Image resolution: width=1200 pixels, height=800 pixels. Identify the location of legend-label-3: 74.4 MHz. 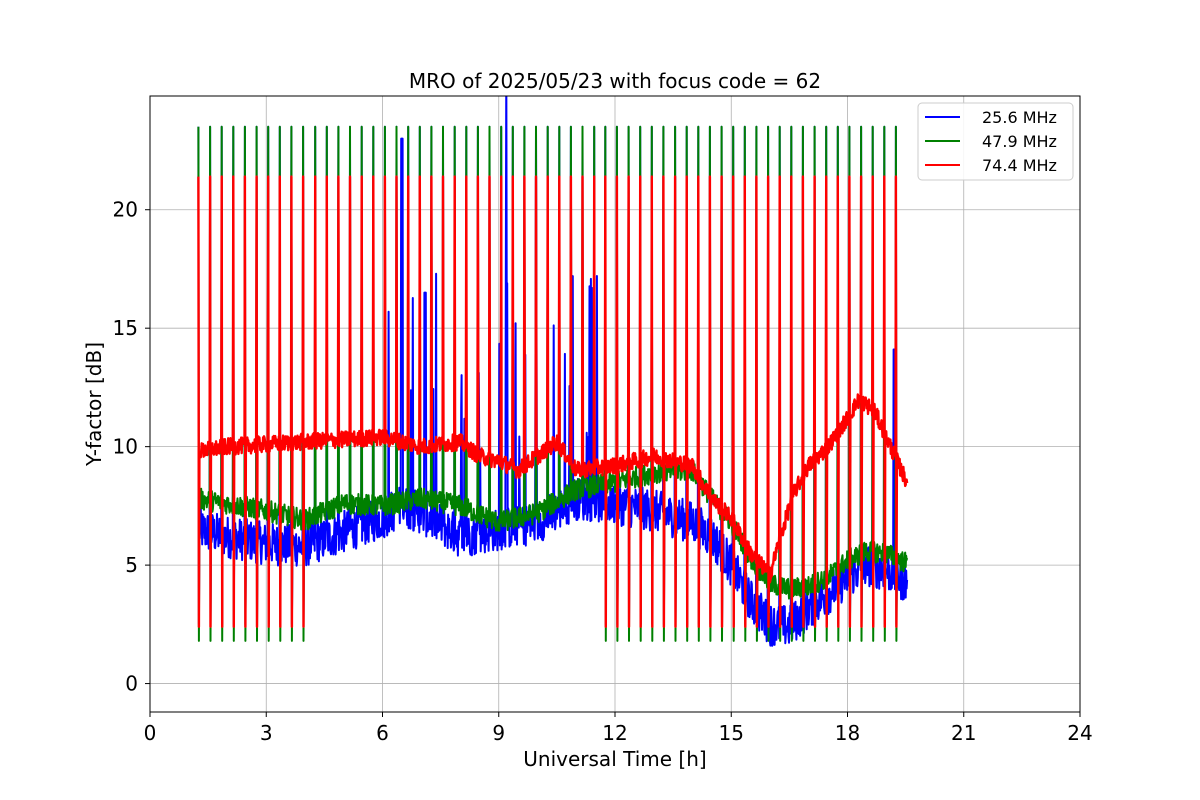
(1019, 165).